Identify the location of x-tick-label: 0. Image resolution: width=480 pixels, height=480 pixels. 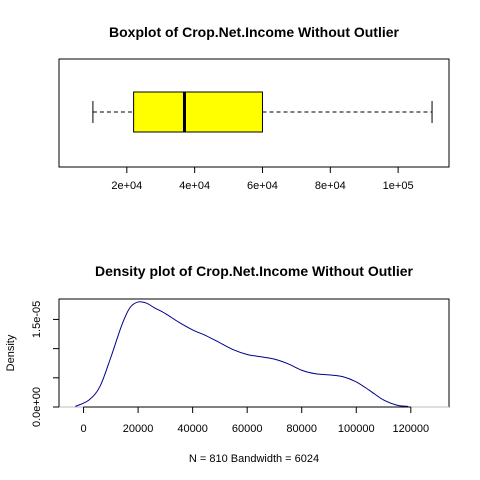
(83, 429).